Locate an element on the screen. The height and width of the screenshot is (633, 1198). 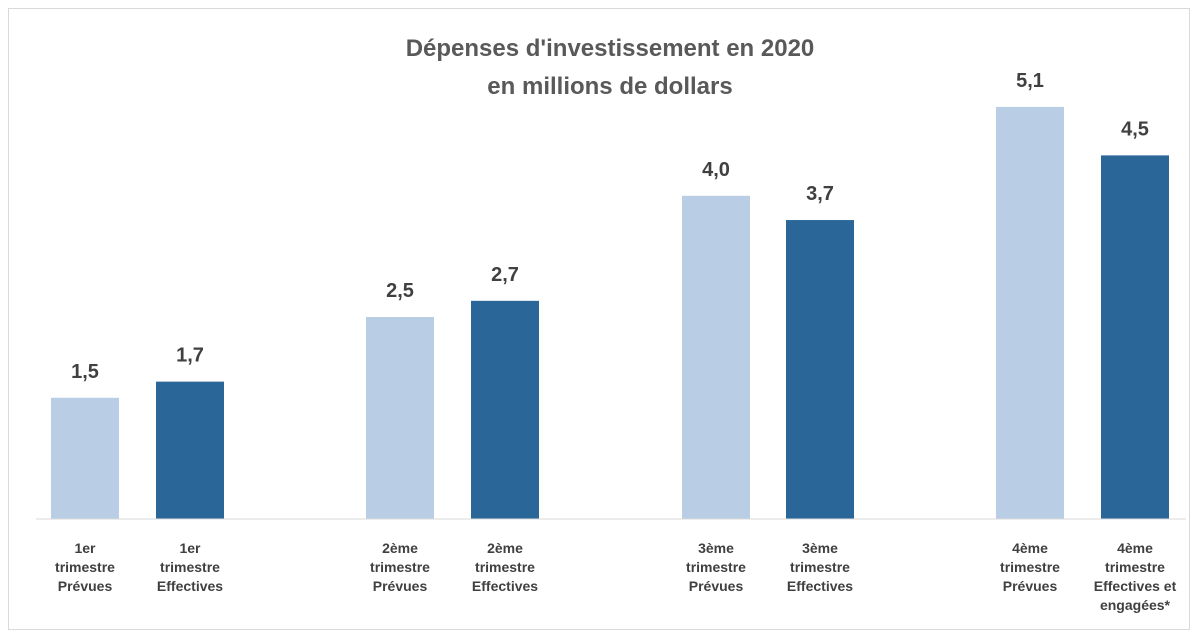
value-label-3: 2,5 is located at coordinates (400, 291).